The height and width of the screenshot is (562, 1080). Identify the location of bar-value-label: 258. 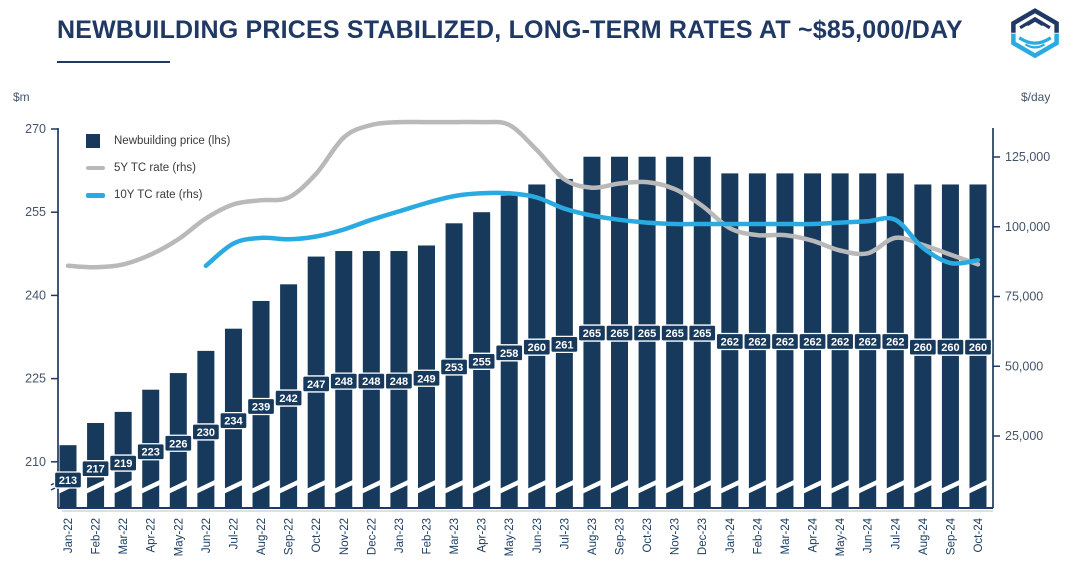
(509, 354).